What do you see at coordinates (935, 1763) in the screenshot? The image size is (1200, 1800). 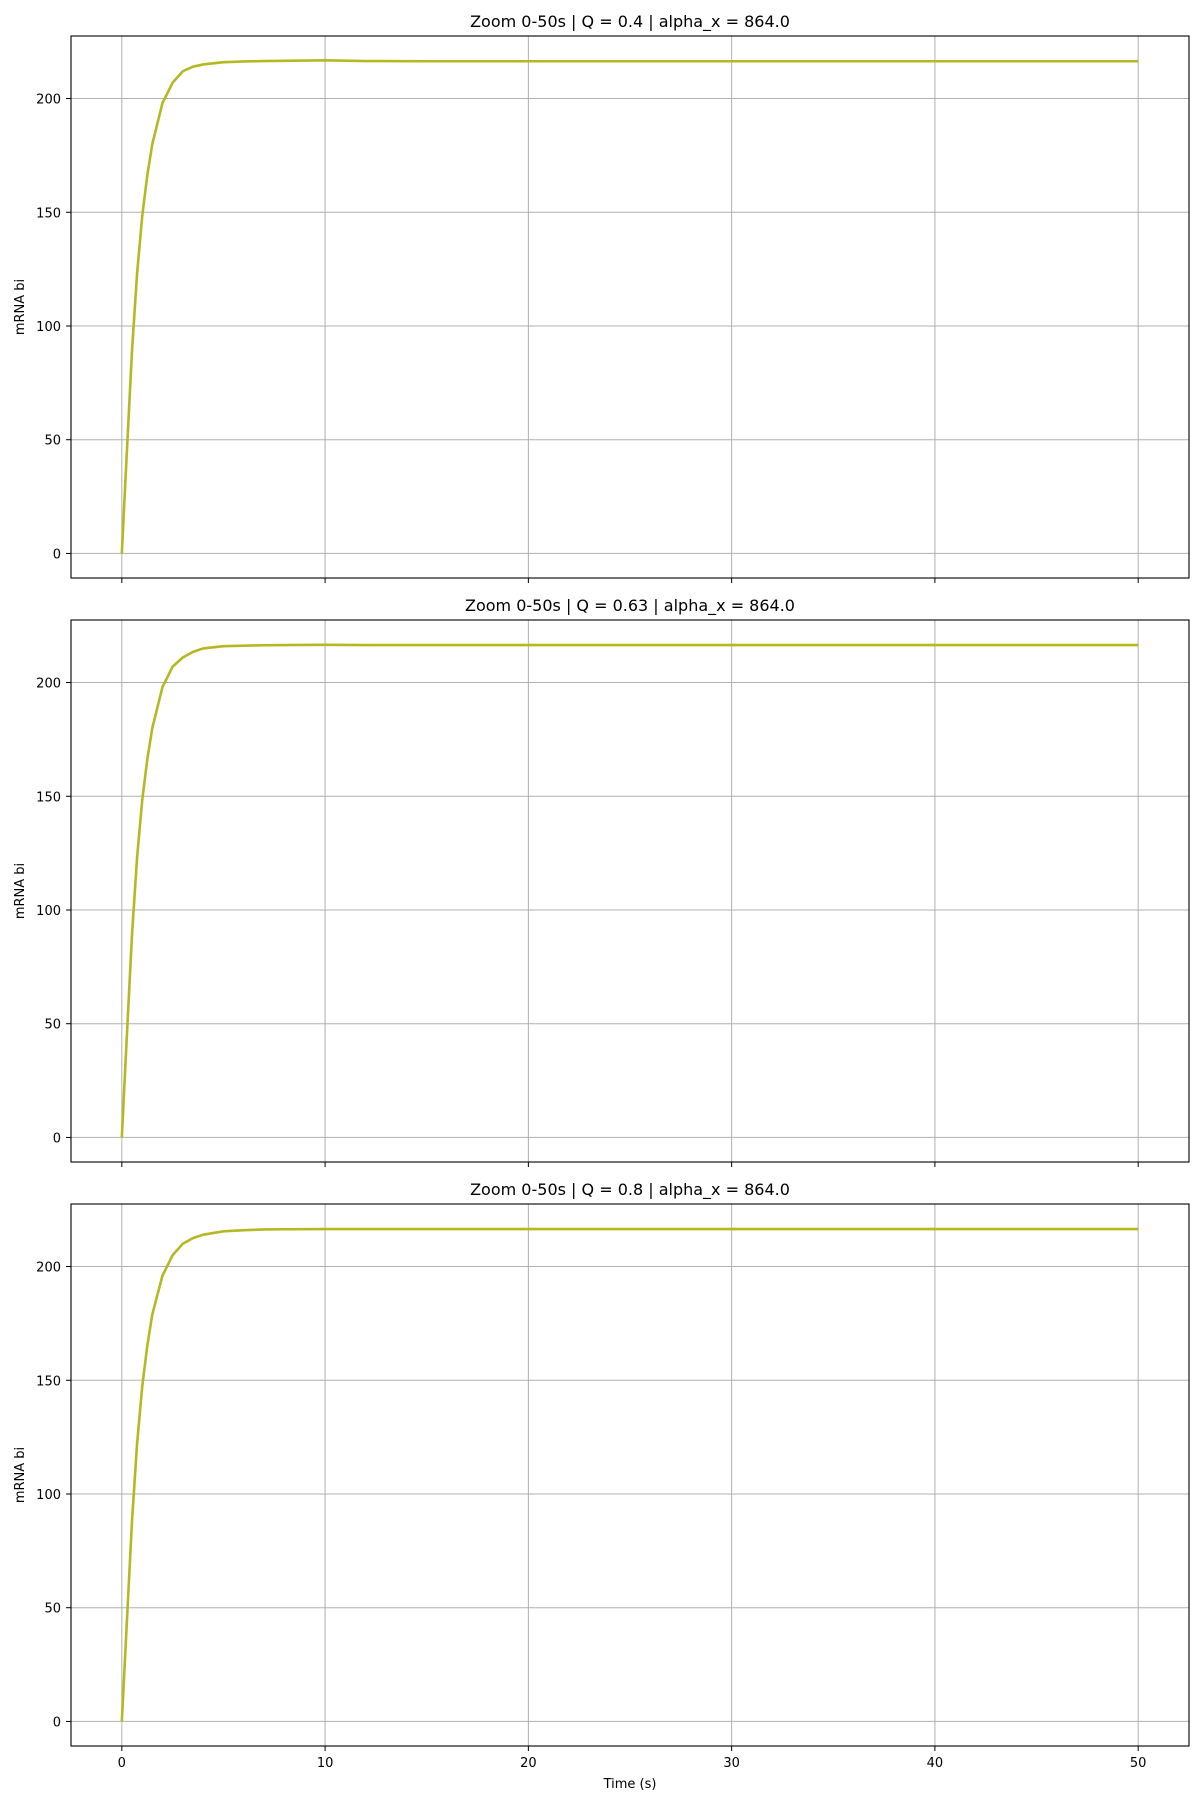 I see `x-tick-label: 40` at bounding box center [935, 1763].